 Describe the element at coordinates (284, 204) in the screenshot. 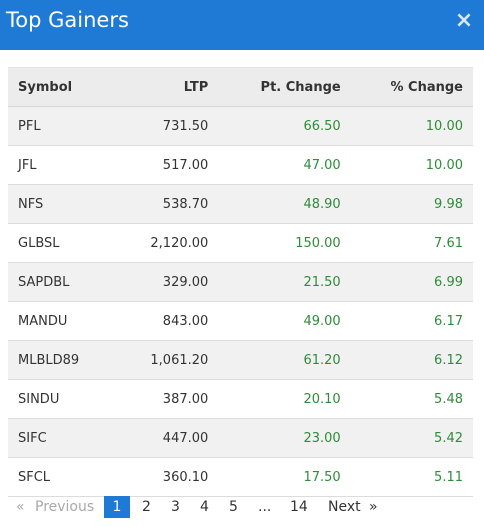

I see `cell-pt-change: 48.90` at that location.